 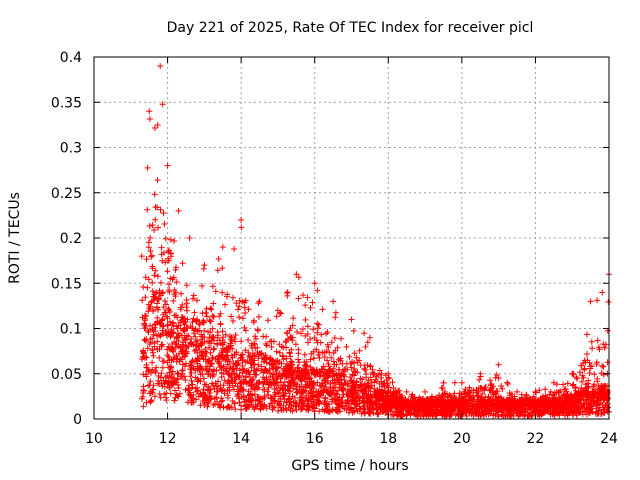 I want to click on x-tick-labels: 10 12 14 16 18 20 22 24, so click(x=351, y=439).